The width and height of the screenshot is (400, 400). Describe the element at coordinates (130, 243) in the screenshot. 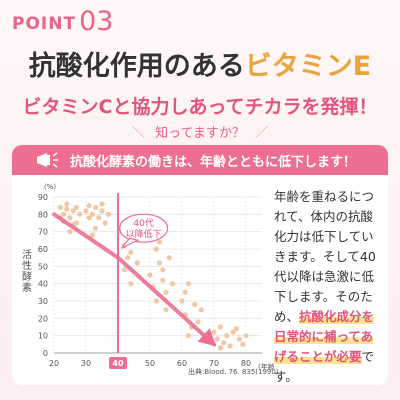

I see `annotation-bubble-tail` at that location.